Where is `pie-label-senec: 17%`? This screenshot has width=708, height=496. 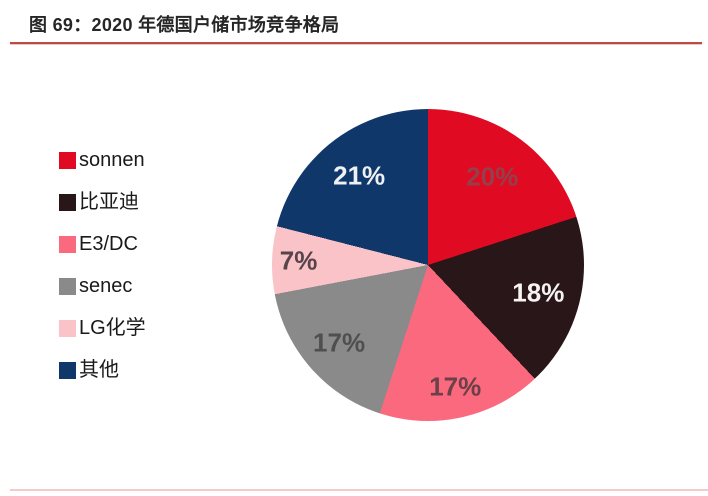
pie-label-senec: 17% is located at coordinates (339, 342).